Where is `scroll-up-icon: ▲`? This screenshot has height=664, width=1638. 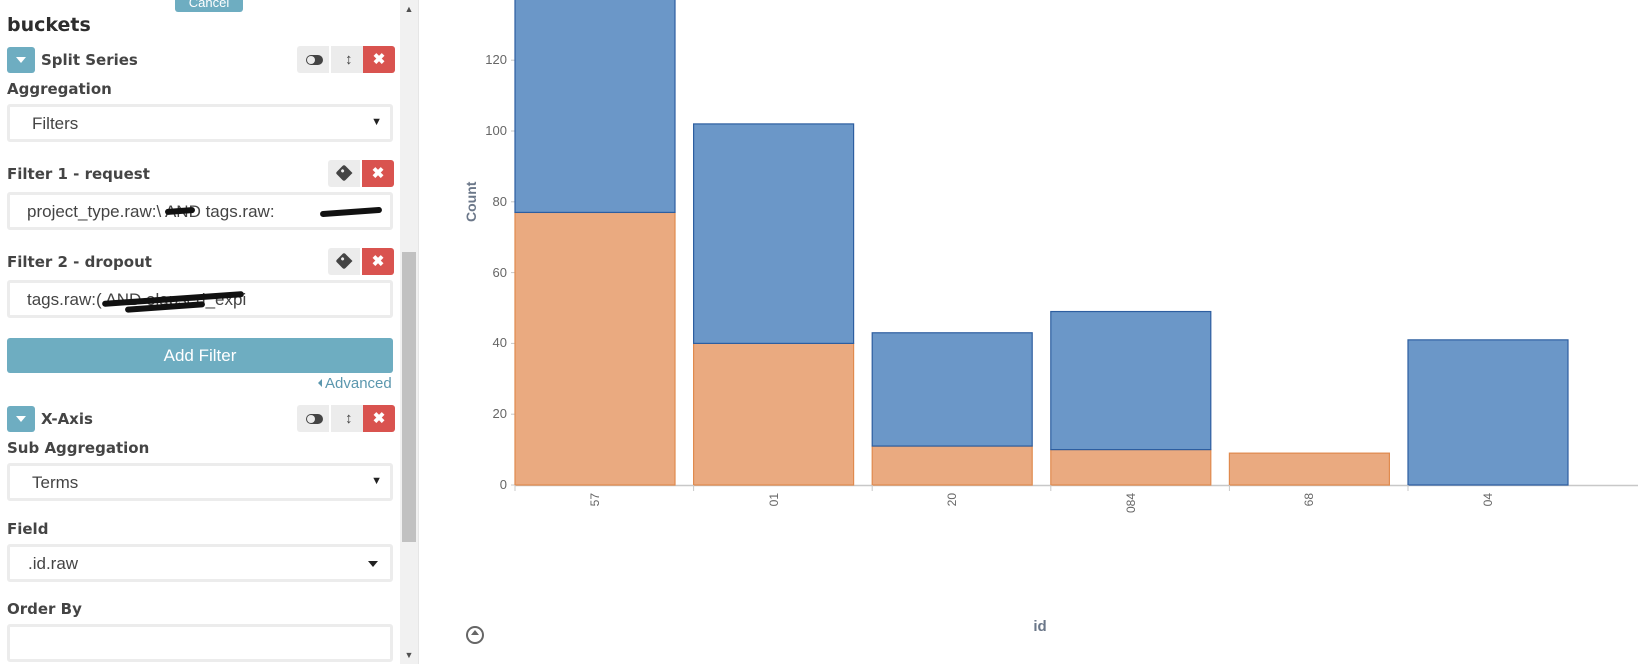
scroll-up-icon: ▲ is located at coordinates (409, 9).